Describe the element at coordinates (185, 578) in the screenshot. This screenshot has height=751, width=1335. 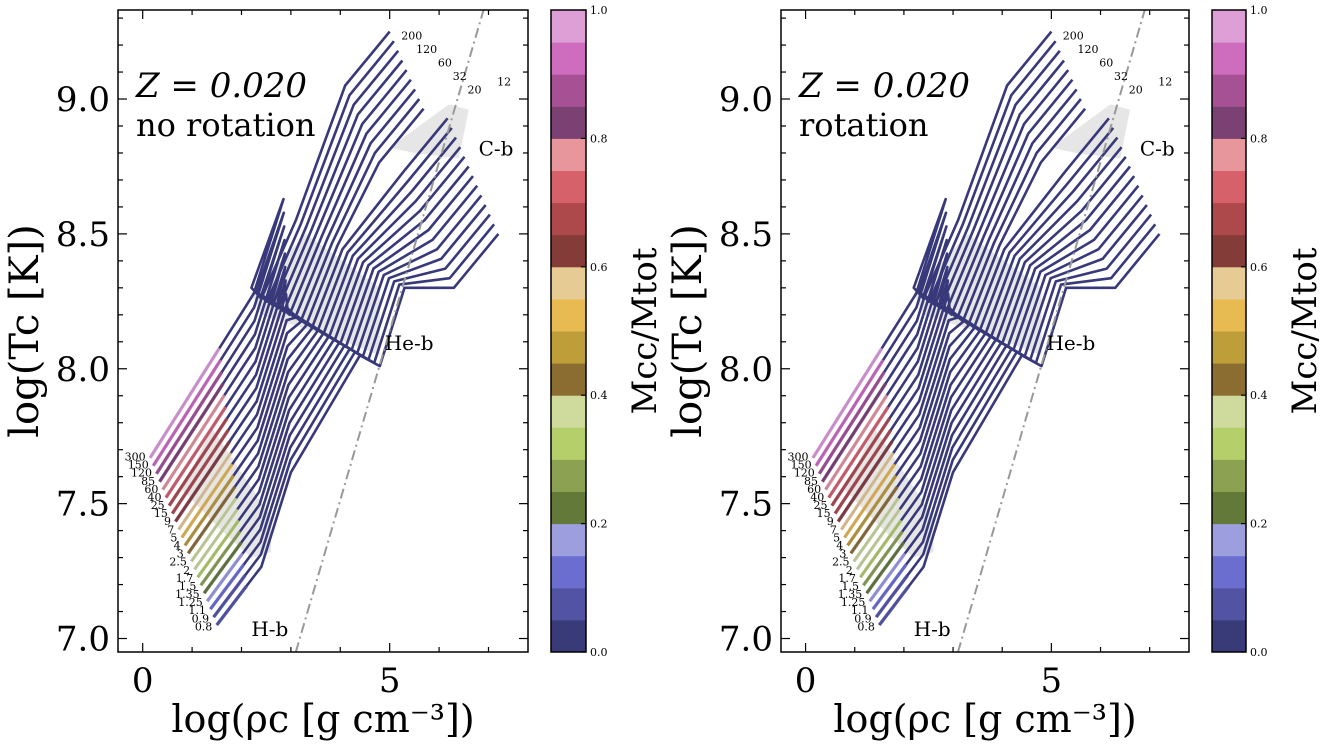
I see `mass-label: 1.7` at that location.